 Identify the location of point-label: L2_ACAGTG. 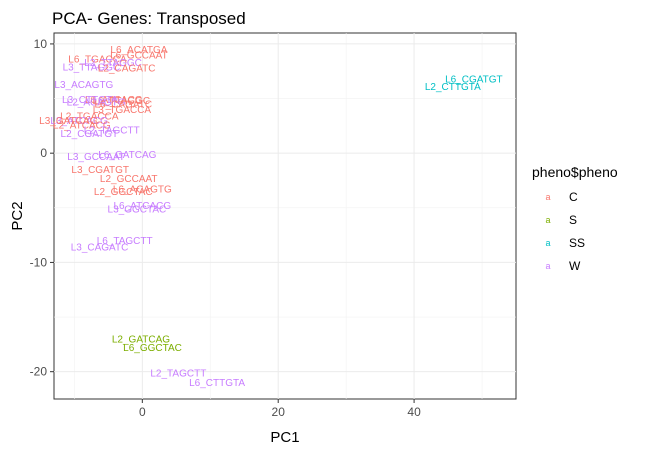
(96, 102).